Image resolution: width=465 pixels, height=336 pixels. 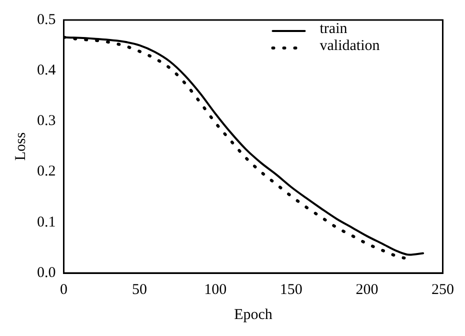 I want to click on y-tick-label: 0.4, so click(x=46, y=70).